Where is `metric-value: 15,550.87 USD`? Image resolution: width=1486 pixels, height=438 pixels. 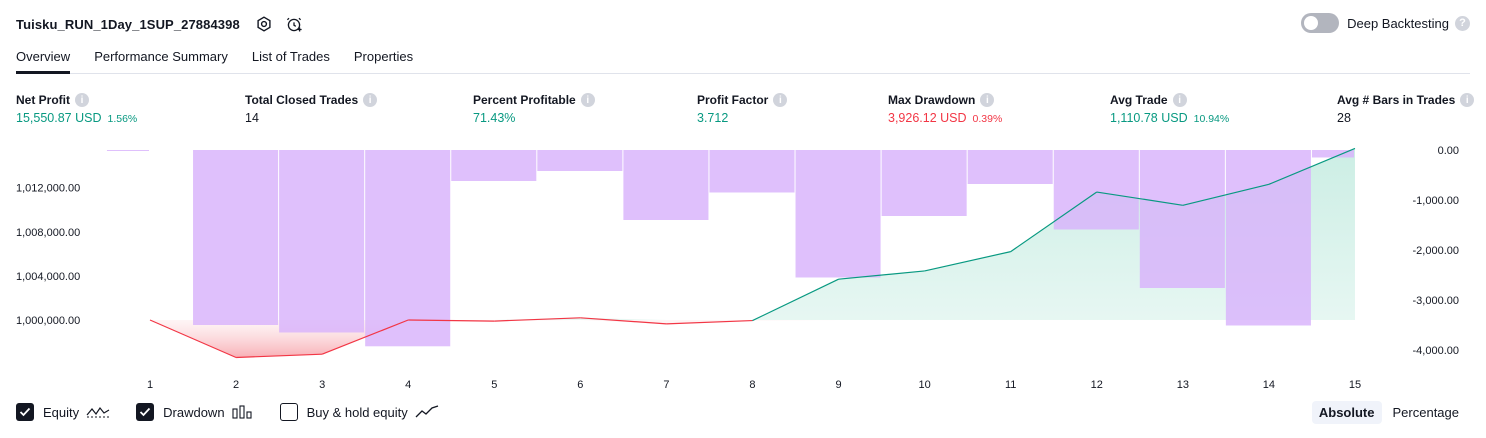 metric-value: 15,550.87 USD is located at coordinates (59, 118).